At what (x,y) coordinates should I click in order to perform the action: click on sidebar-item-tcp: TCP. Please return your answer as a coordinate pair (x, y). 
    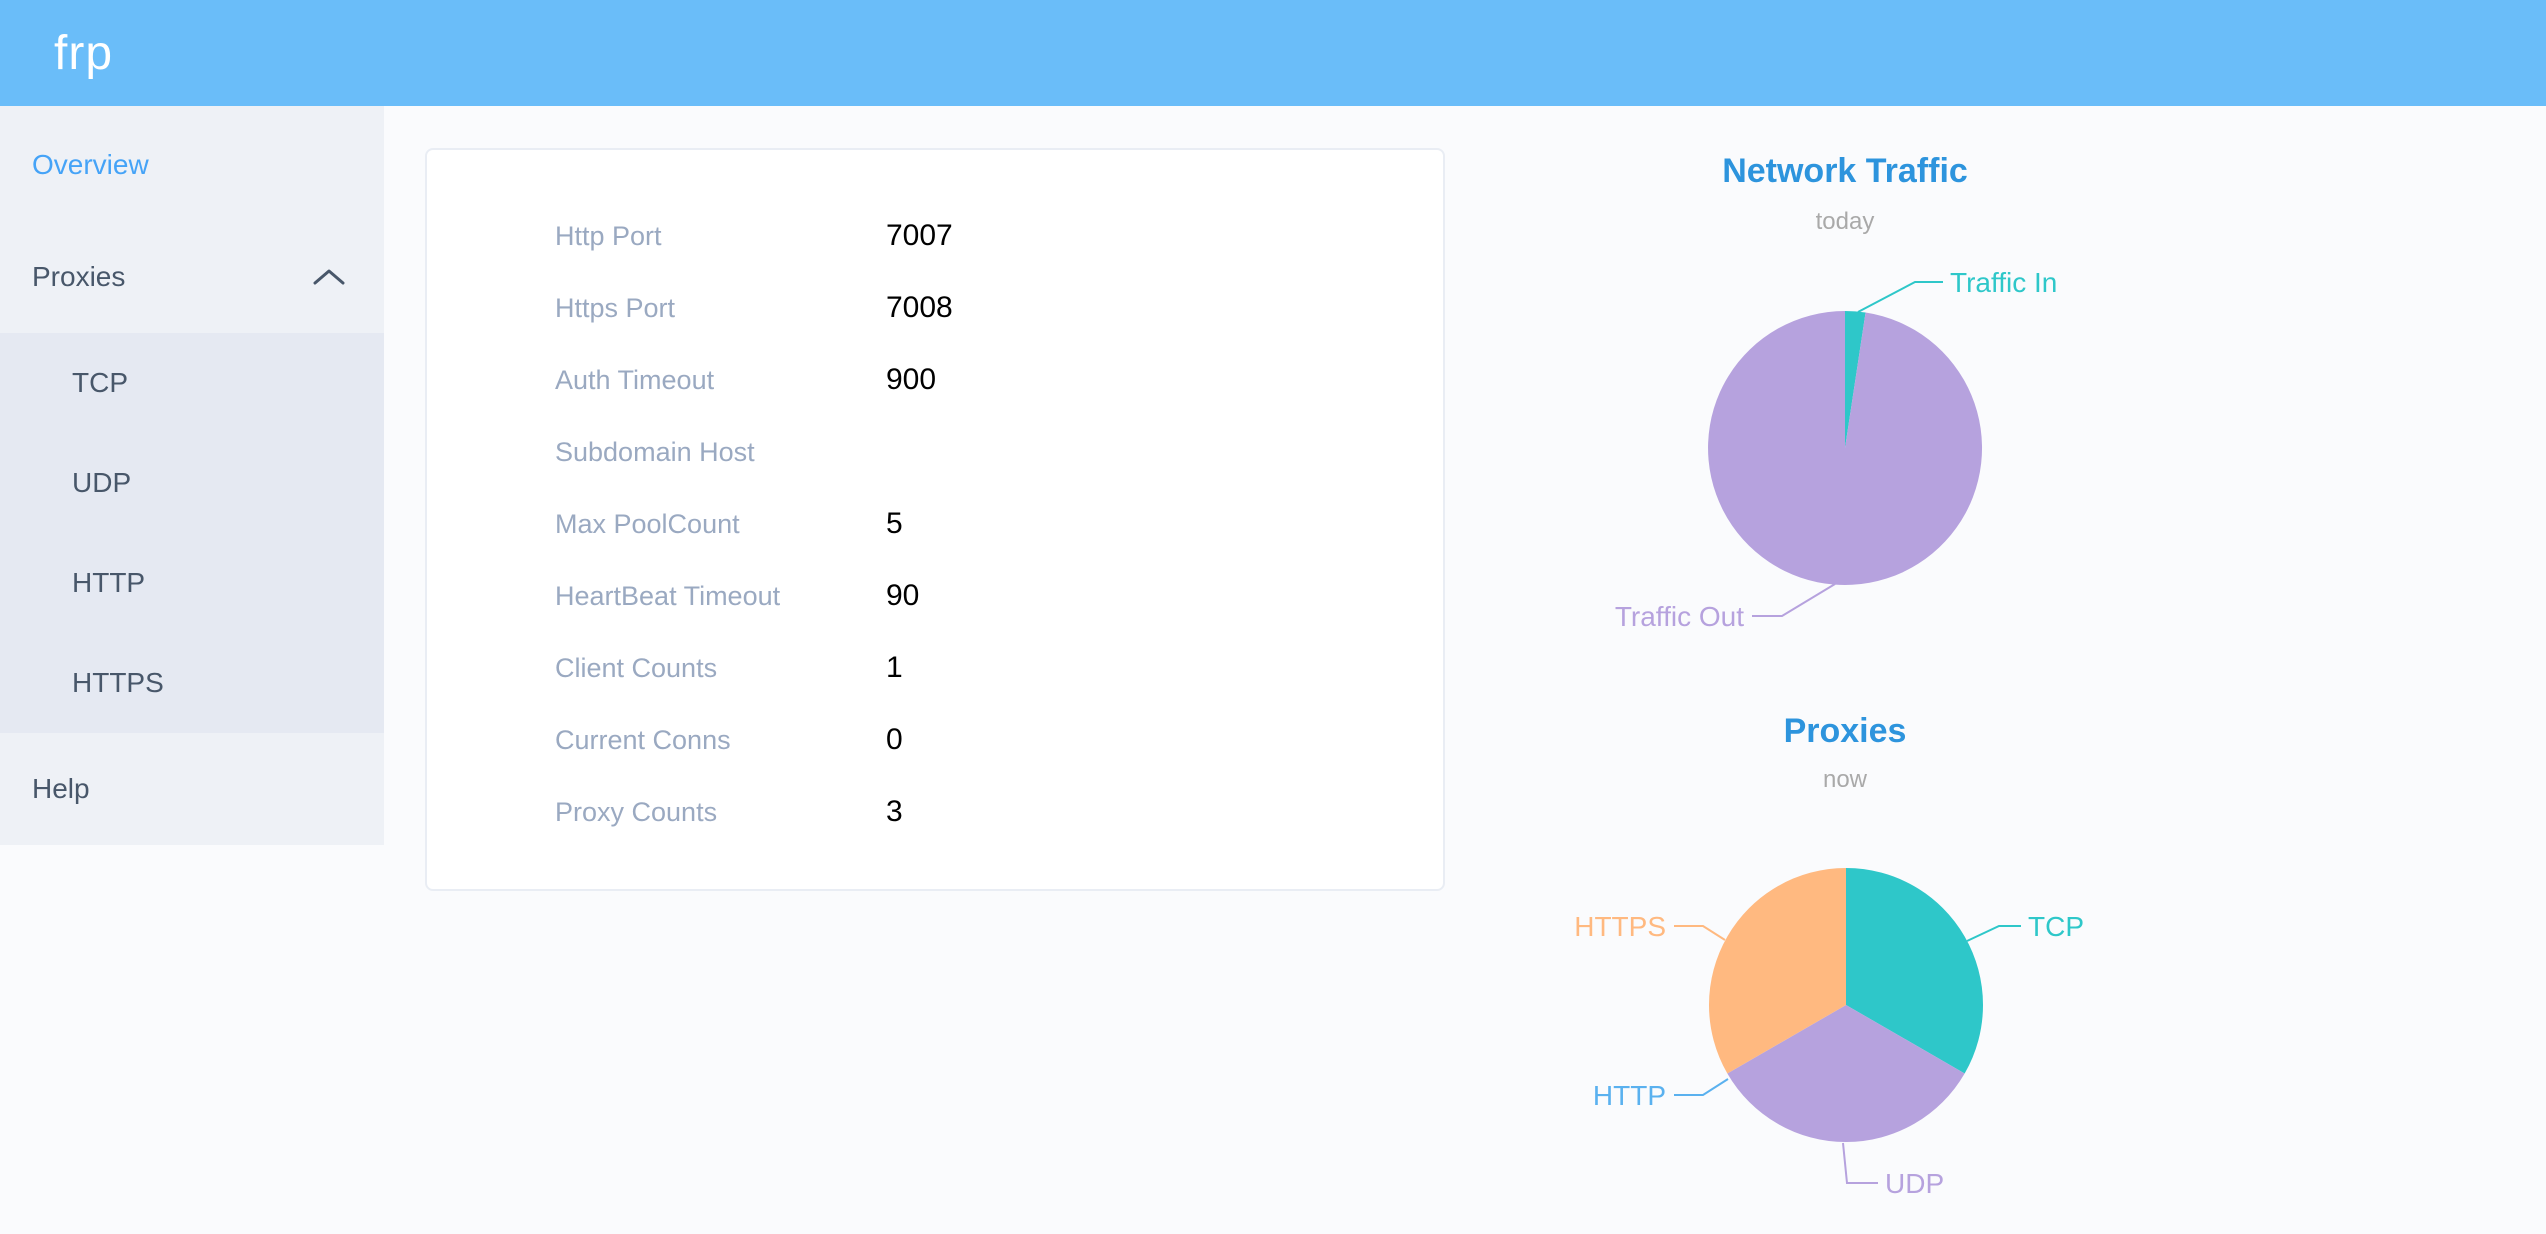
    Looking at the image, I should click on (192, 383).